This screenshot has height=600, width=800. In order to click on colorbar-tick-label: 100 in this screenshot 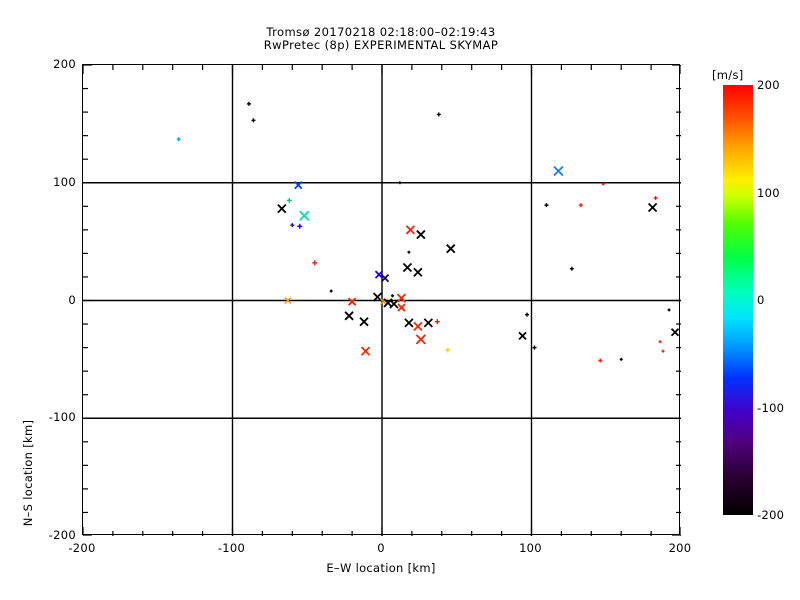, I will do `click(768, 192)`.